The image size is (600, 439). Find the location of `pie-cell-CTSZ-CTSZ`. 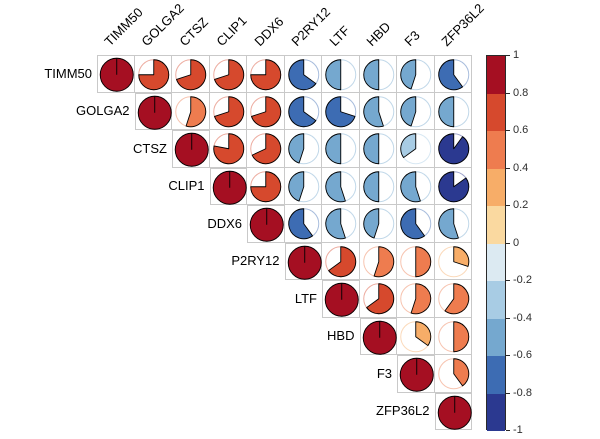

pie-cell-CTSZ-CTSZ is located at coordinates (191, 149).